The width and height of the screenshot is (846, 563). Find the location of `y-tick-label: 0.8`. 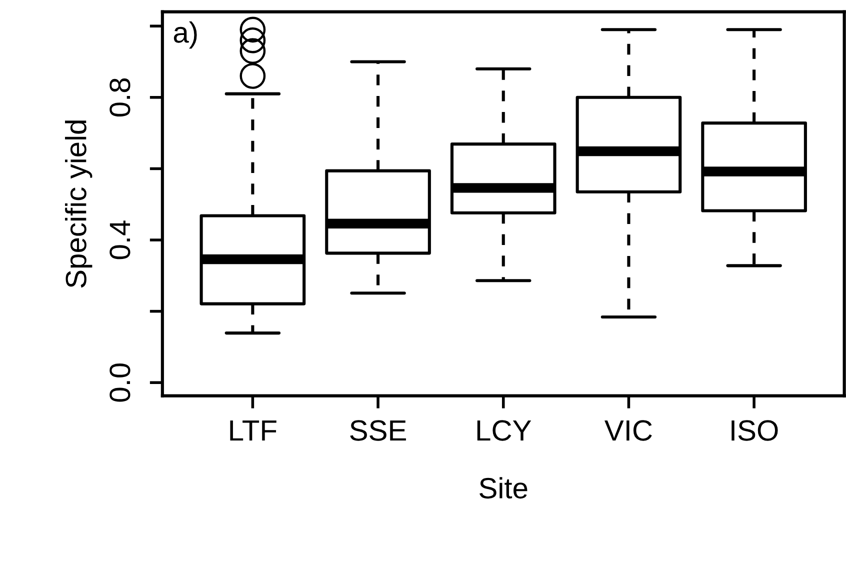

y-tick-label: 0.8 is located at coordinates (120, 97).